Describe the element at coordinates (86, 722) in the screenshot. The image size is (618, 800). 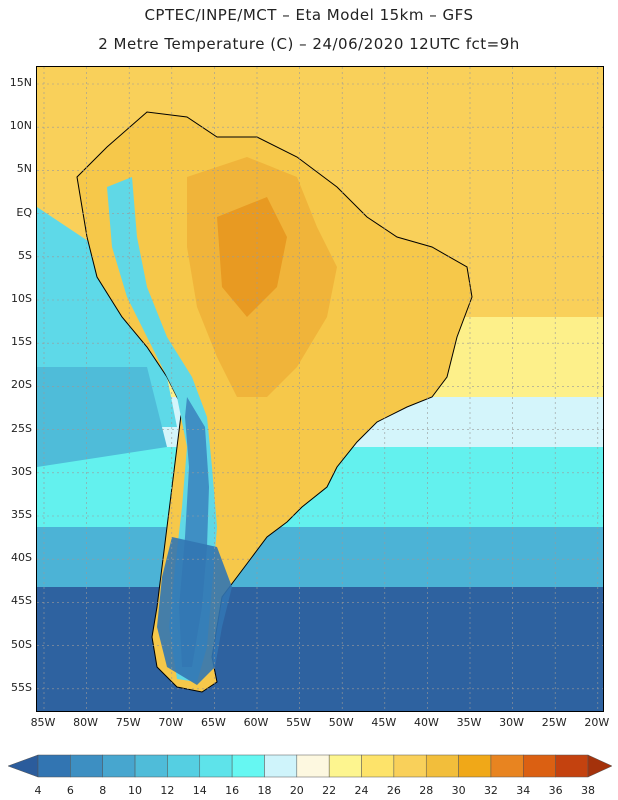
I see `longitude-label: 80W` at that location.